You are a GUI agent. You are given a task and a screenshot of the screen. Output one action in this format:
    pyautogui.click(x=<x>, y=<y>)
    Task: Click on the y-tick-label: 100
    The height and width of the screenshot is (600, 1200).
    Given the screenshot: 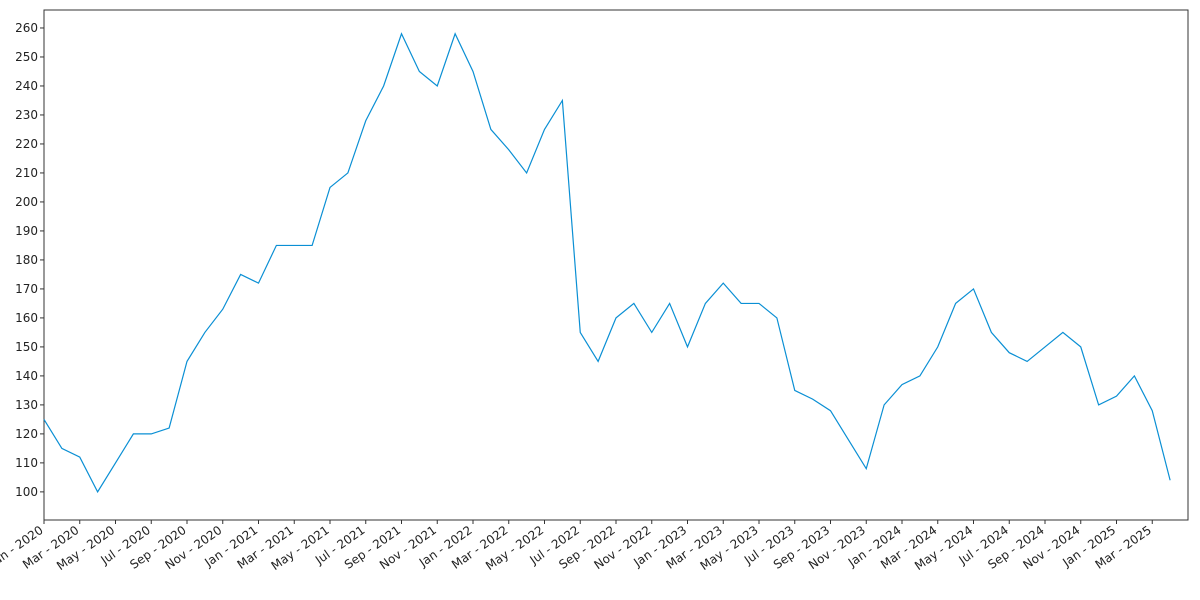 What is the action you would take?
    pyautogui.click(x=26, y=492)
    